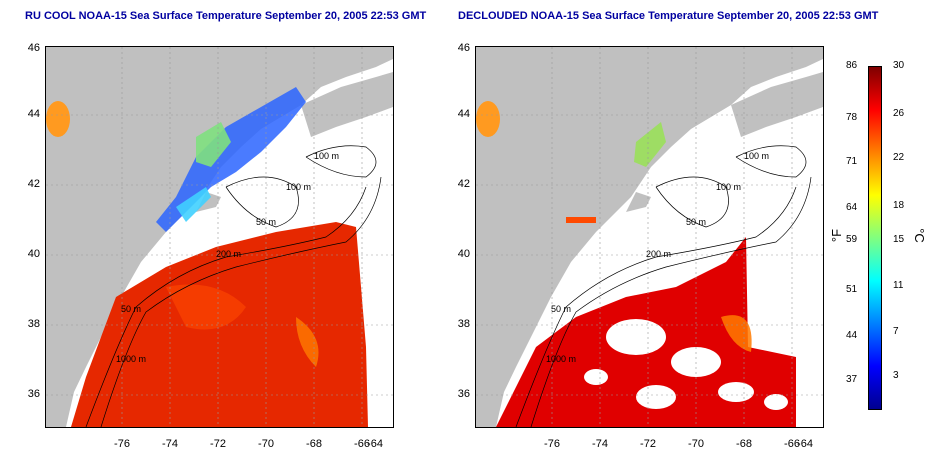 The width and height of the screenshot is (950, 475). I want to click on warm-water-yellow-patch, so click(307, 342).